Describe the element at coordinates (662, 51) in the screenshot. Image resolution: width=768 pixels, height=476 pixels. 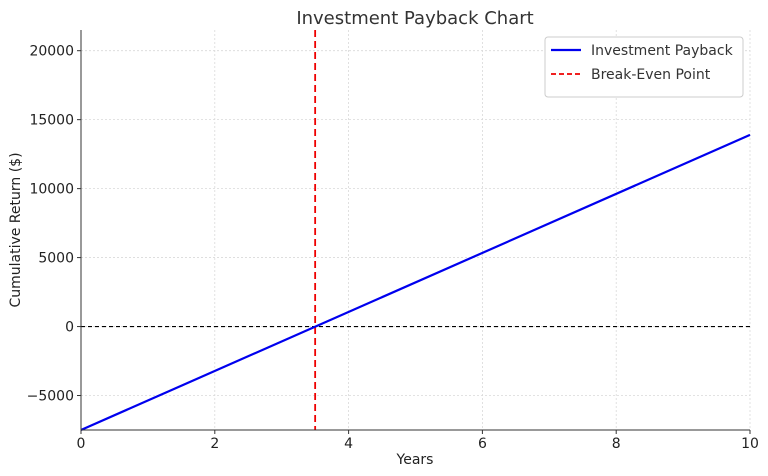
I see `legend-entry-investment-payback-label: Investment Payback` at that location.